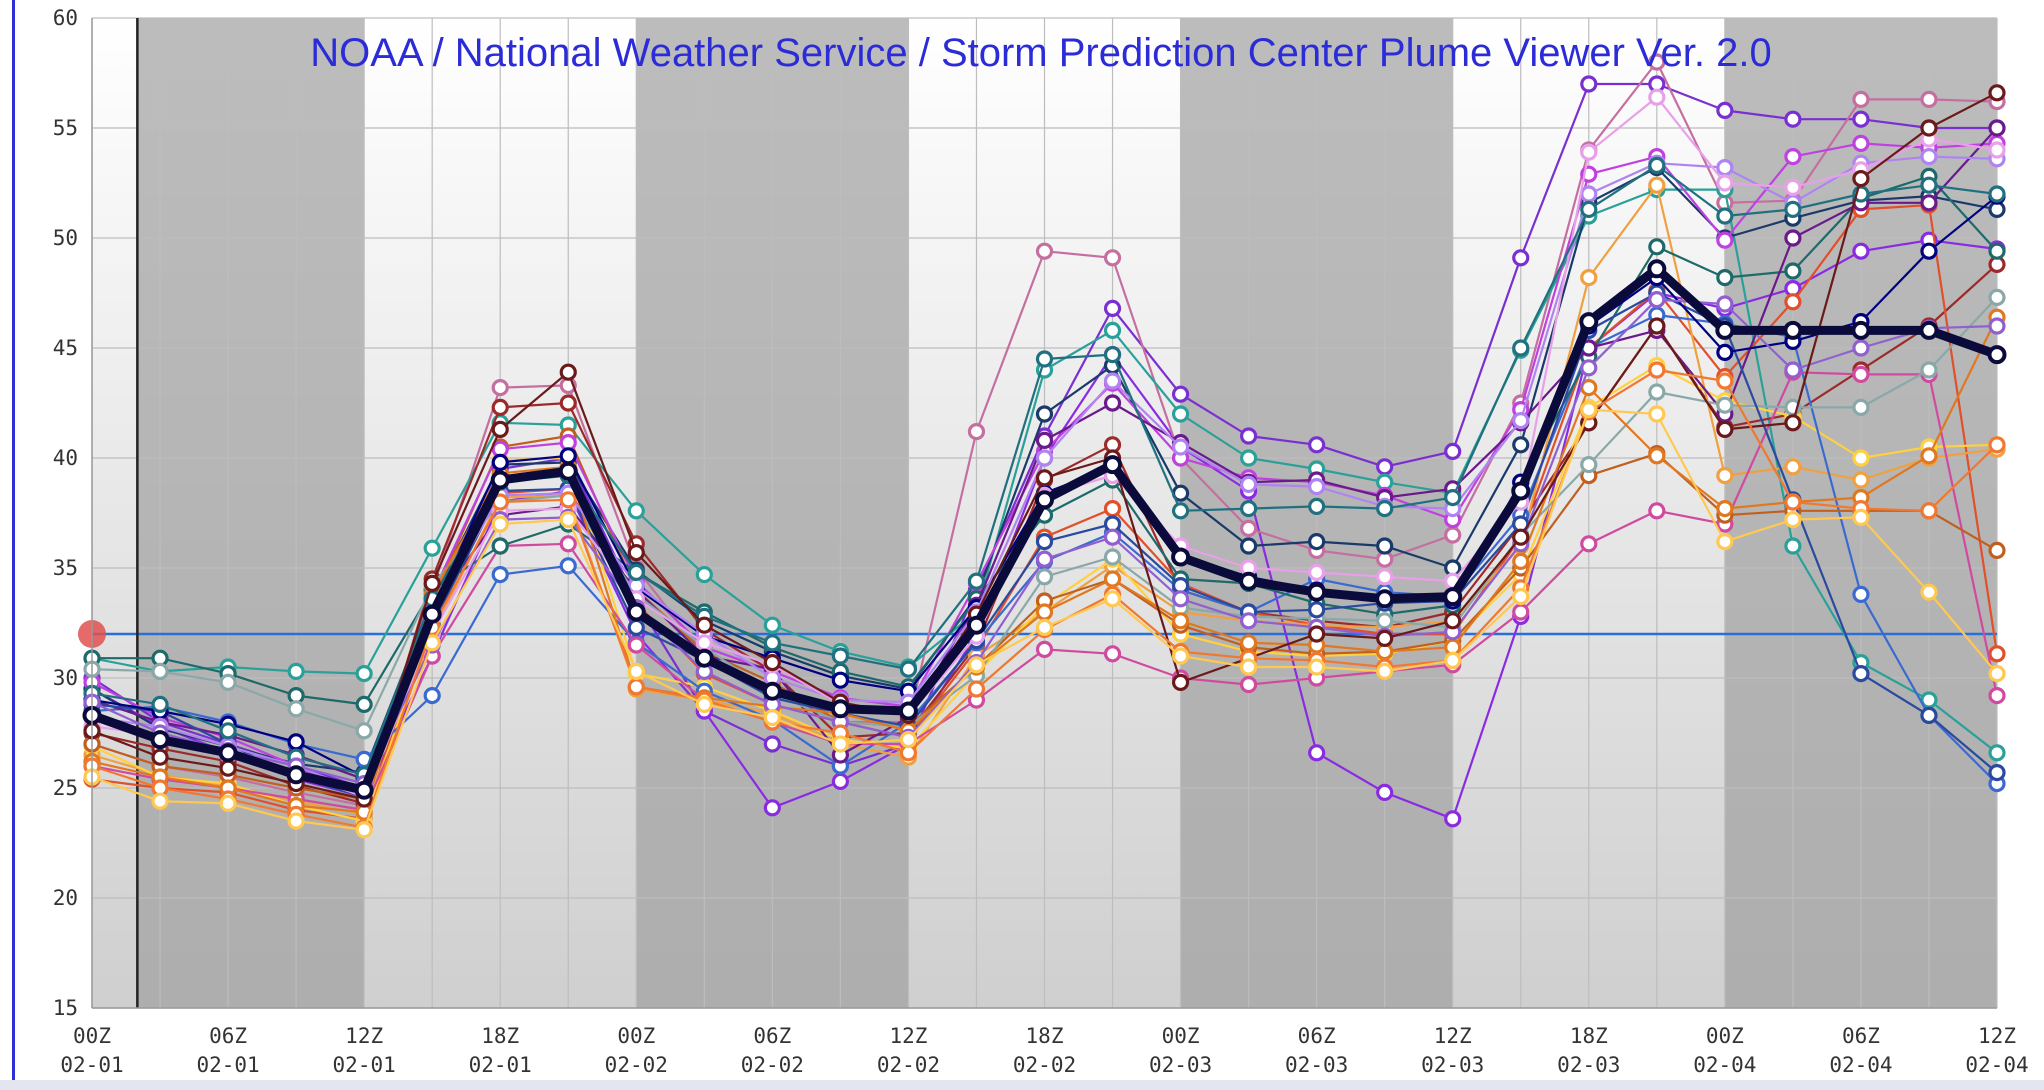 The image size is (2044, 1090). What do you see at coordinates (1725, 1036) in the screenshot?
I see `x-tick-hour: 00Z` at bounding box center [1725, 1036].